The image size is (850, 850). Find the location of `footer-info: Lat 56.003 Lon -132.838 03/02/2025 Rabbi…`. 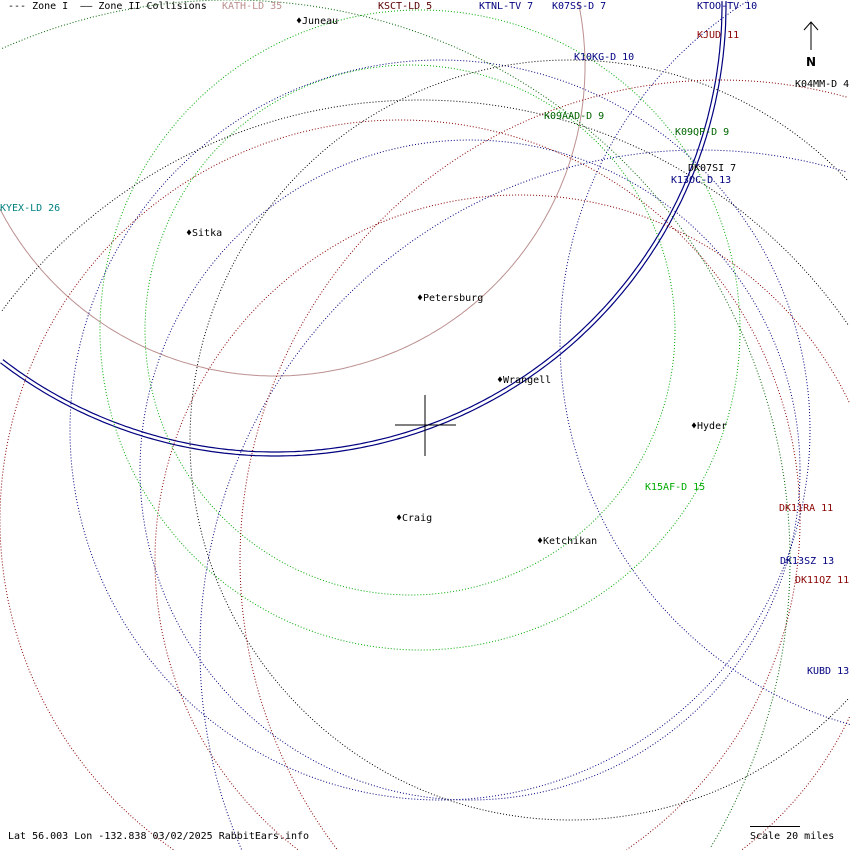

footer-info: Lat 56.003 Lon -132.838 03/02/2025 Rabbi… is located at coordinates (159, 836).